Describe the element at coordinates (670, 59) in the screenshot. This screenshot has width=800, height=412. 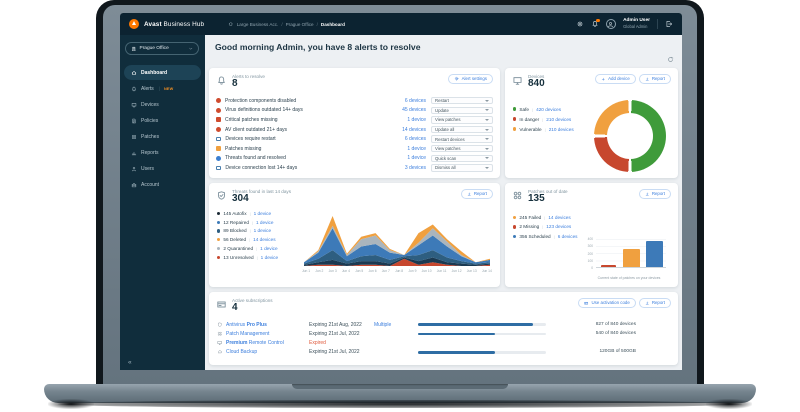
I see `refresh-icon` at that location.